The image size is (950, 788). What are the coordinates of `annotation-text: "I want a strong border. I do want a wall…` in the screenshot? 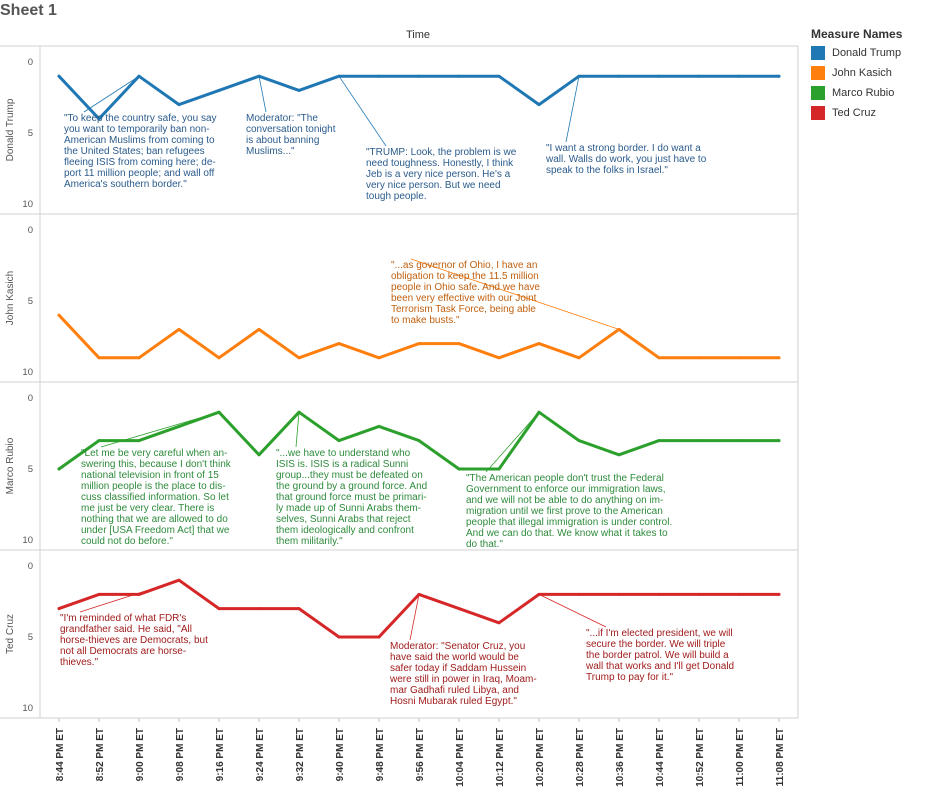 It's located at (626, 159).